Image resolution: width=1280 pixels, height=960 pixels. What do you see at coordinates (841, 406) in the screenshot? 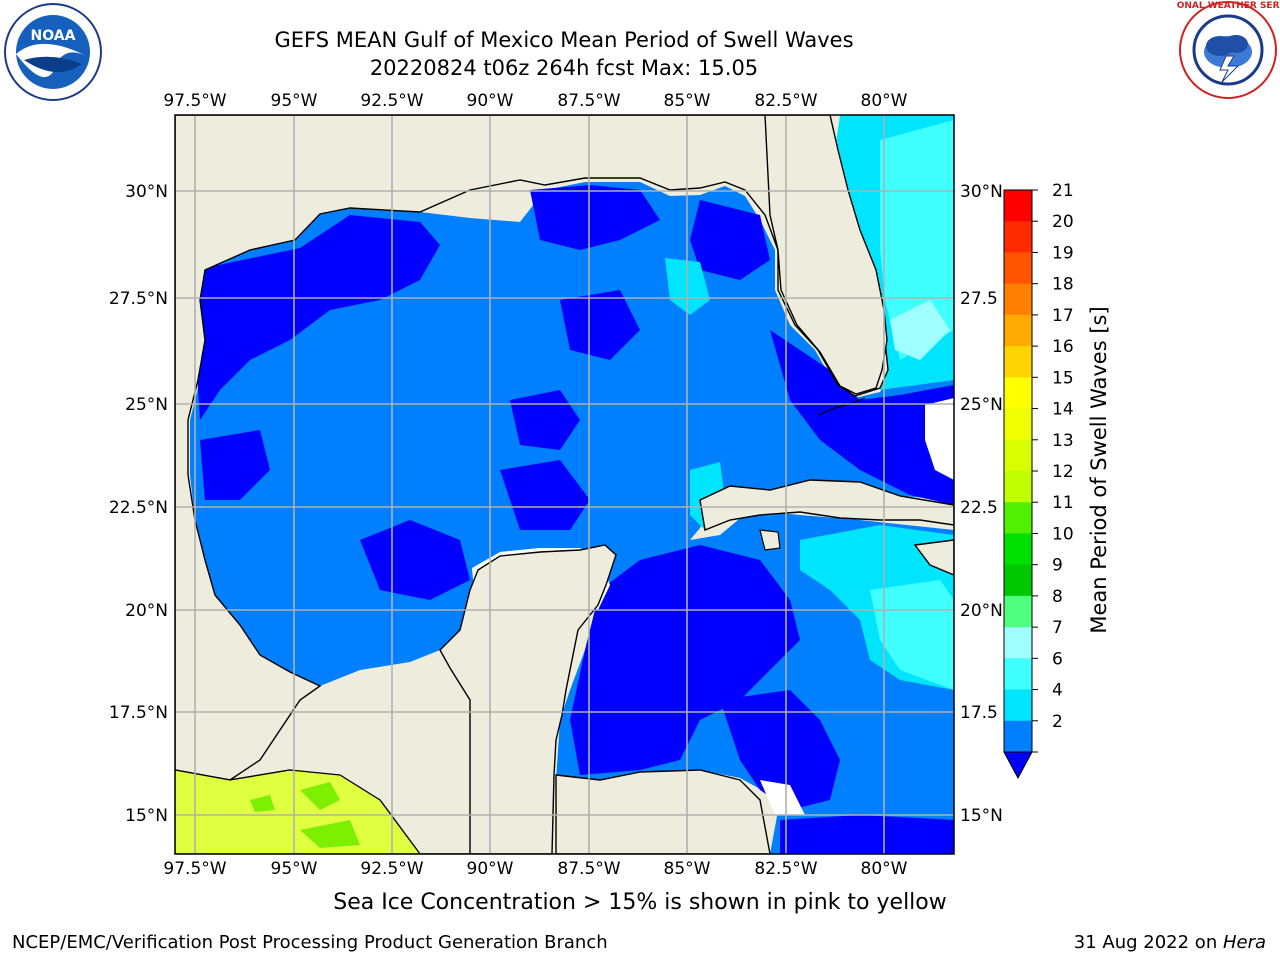
I see `florida-keys` at bounding box center [841, 406].